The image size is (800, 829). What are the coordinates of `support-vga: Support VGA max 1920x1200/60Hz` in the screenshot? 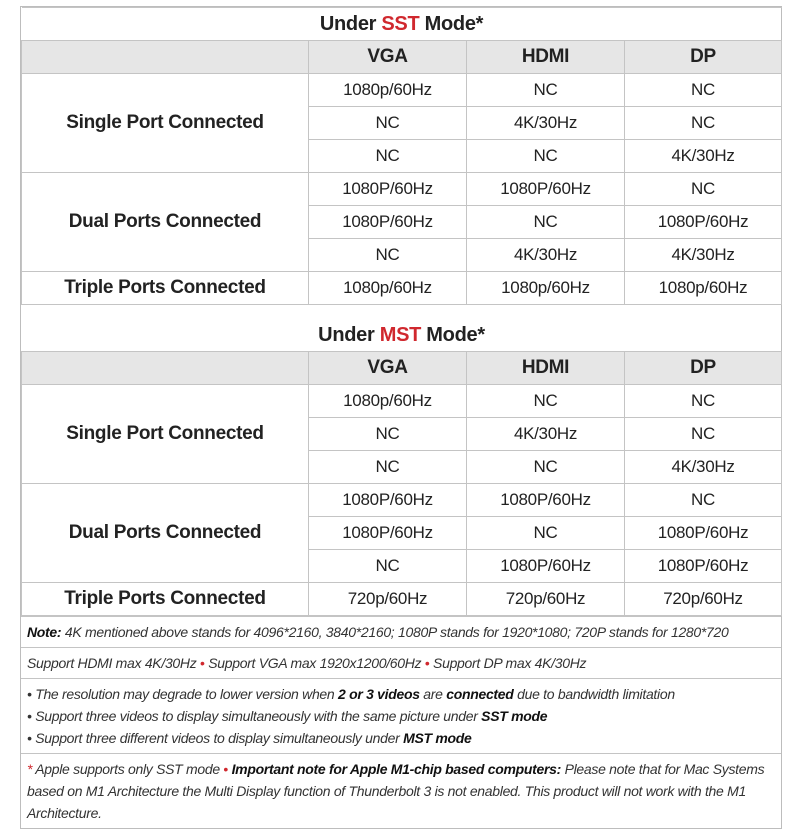 It's located at (315, 663).